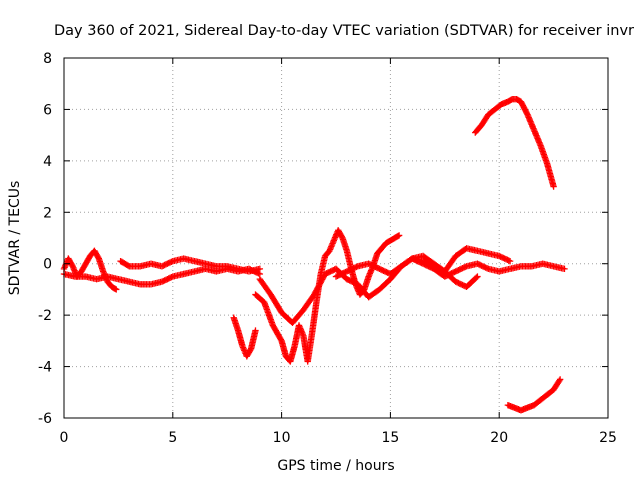 This screenshot has height=480, width=640. What do you see at coordinates (282, 438) in the screenshot?
I see `x-tick-label: 10` at bounding box center [282, 438].